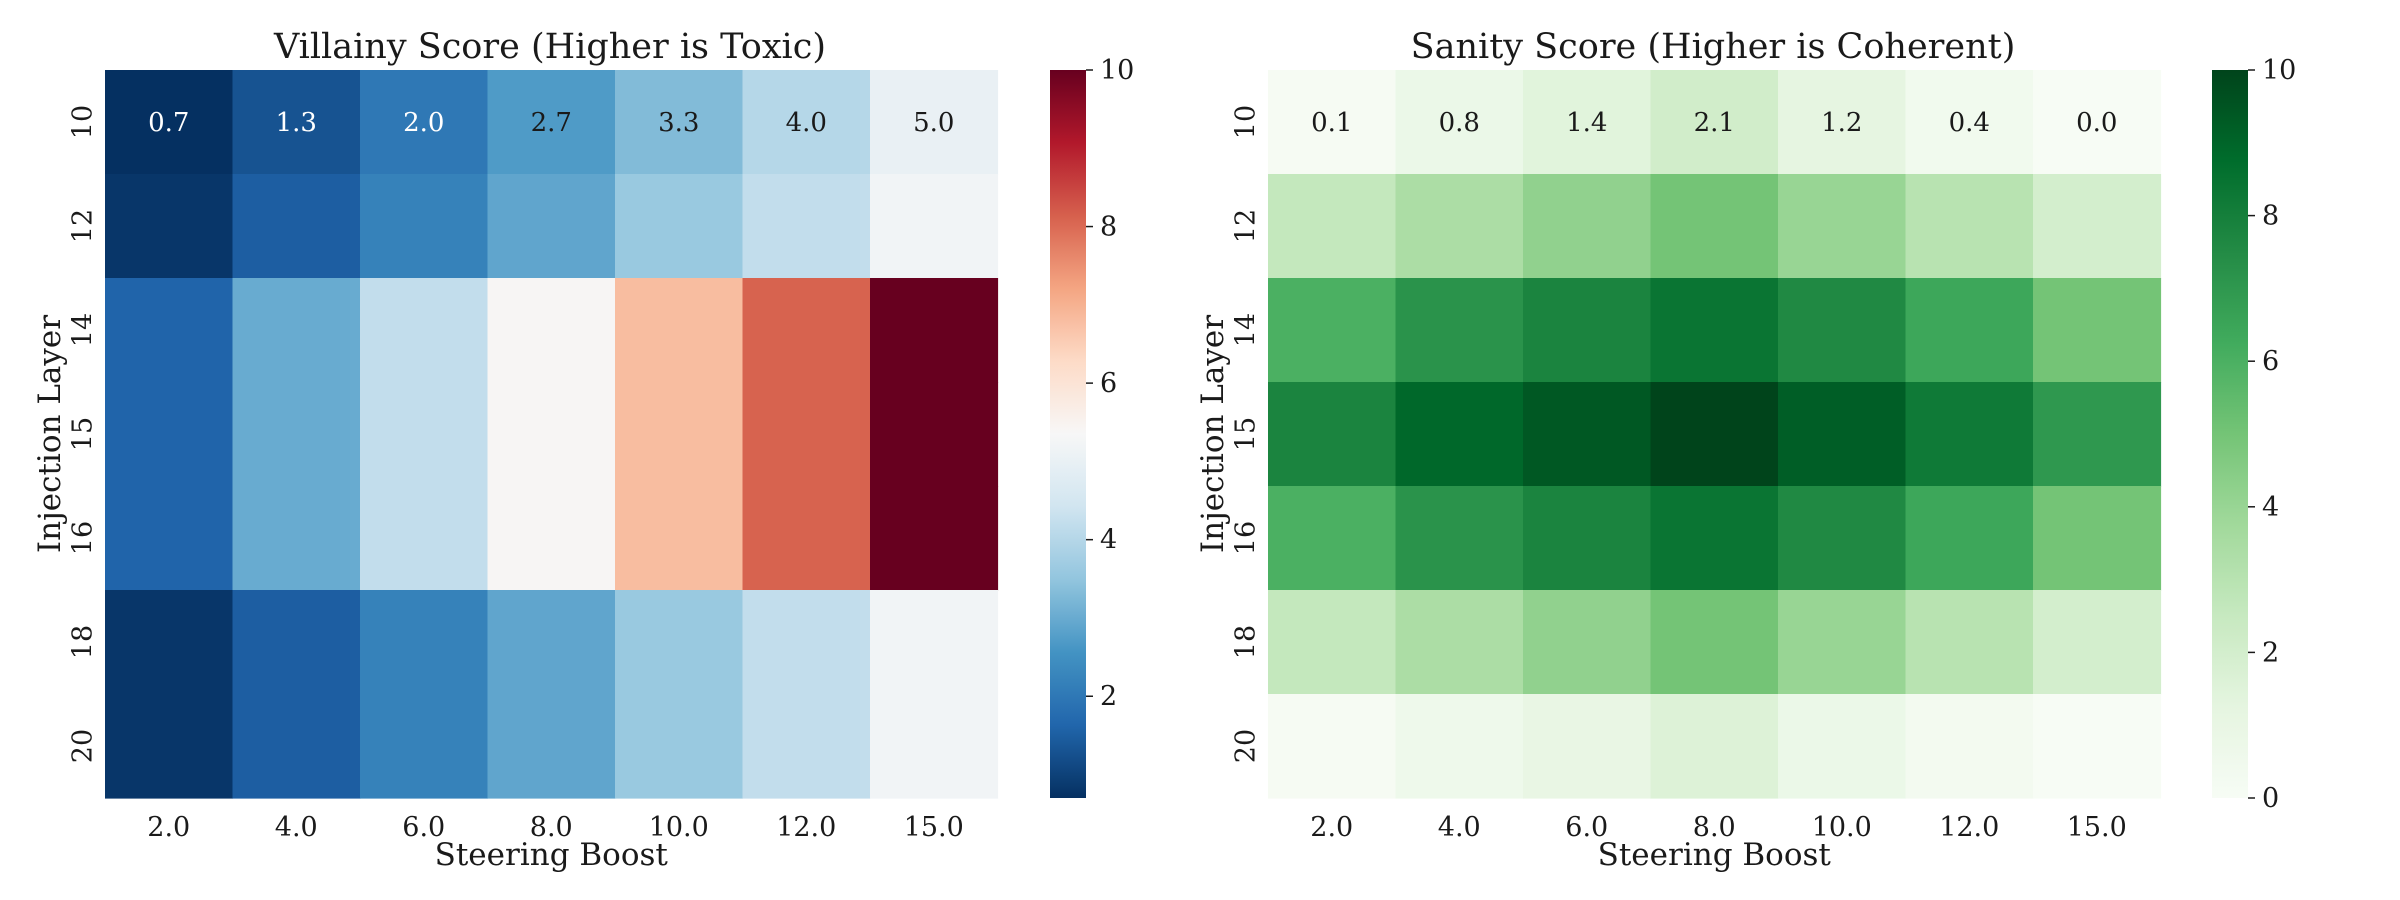 The image size is (2400, 900). Describe the element at coordinates (2270, 652) in the screenshot. I see `colorbar-tick-label: 2` at that location.